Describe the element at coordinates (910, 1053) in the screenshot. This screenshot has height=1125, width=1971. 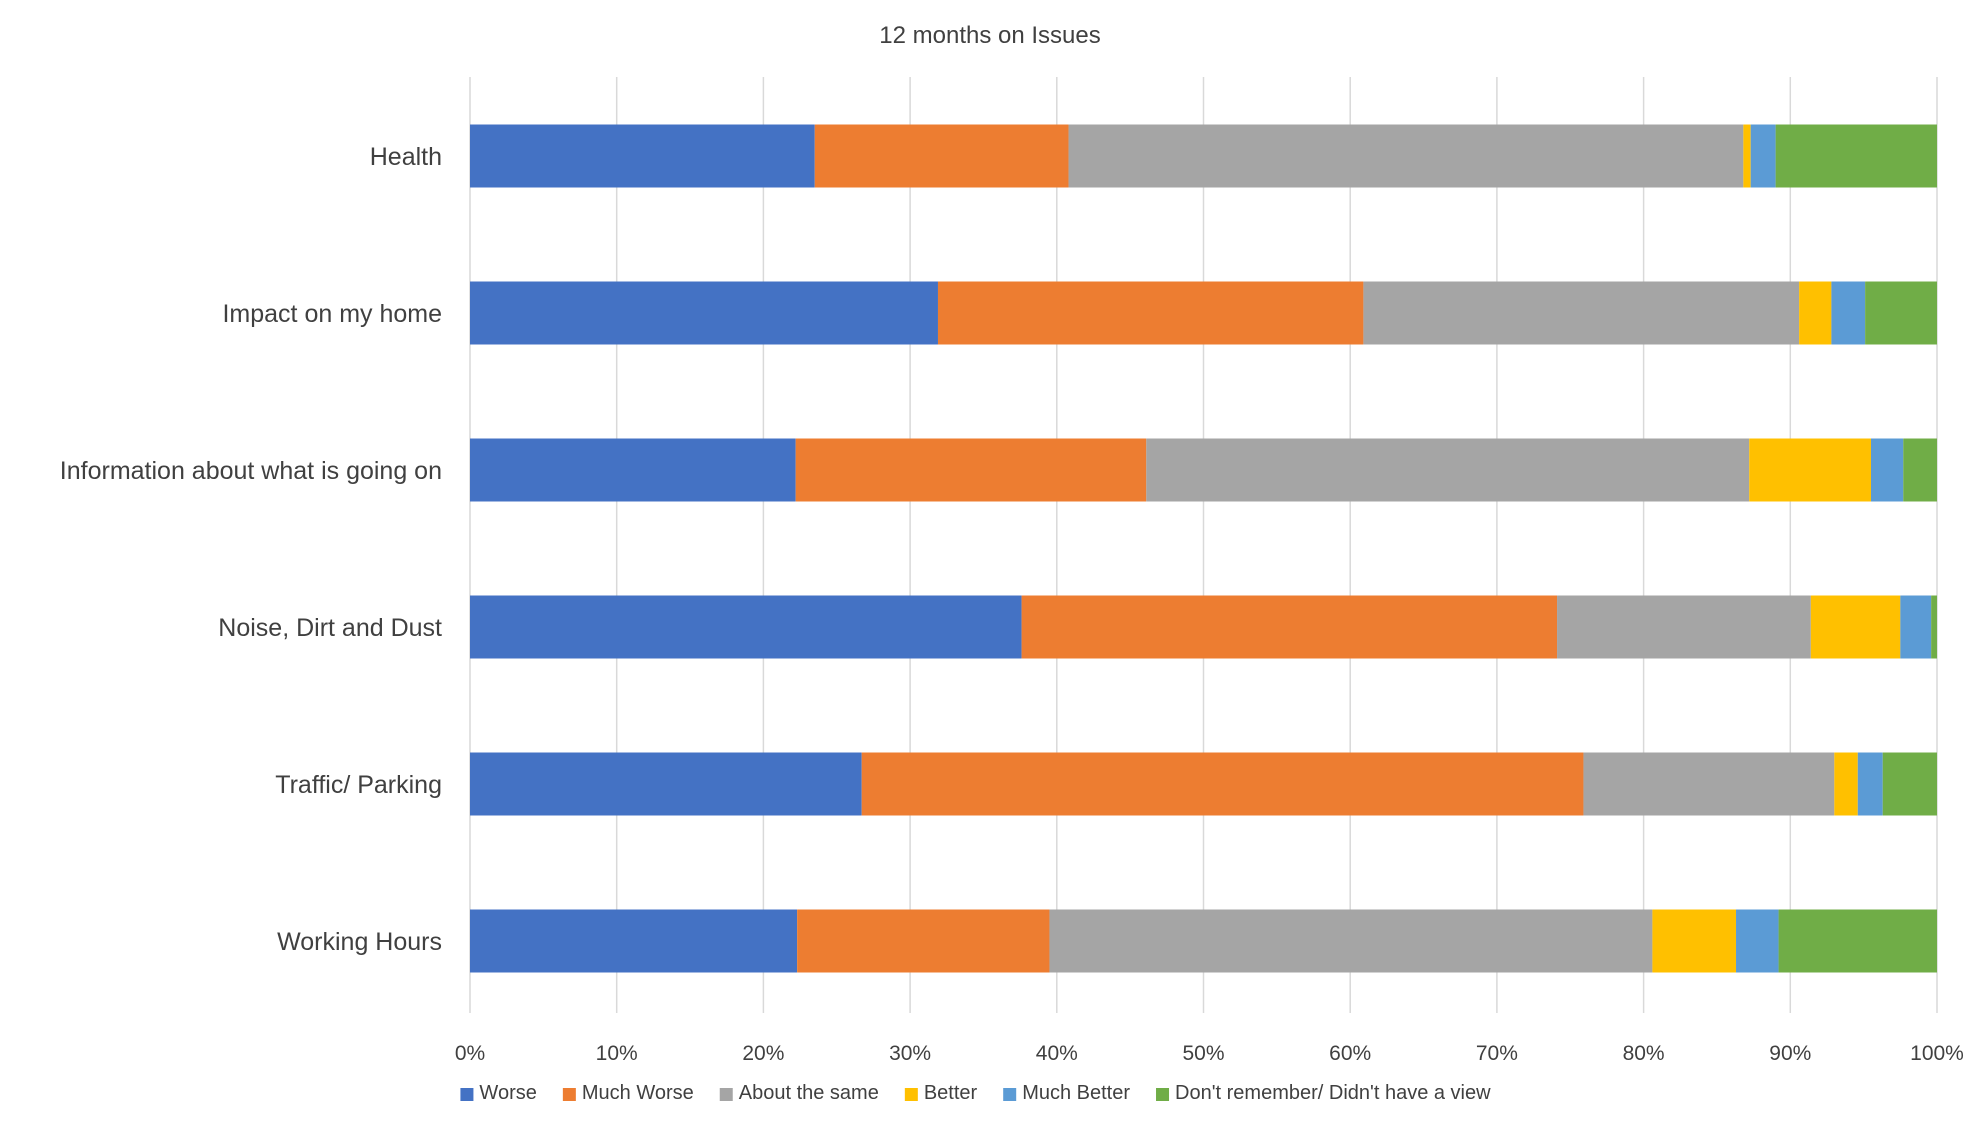
I see `x-tick-label-3: 30%` at that location.